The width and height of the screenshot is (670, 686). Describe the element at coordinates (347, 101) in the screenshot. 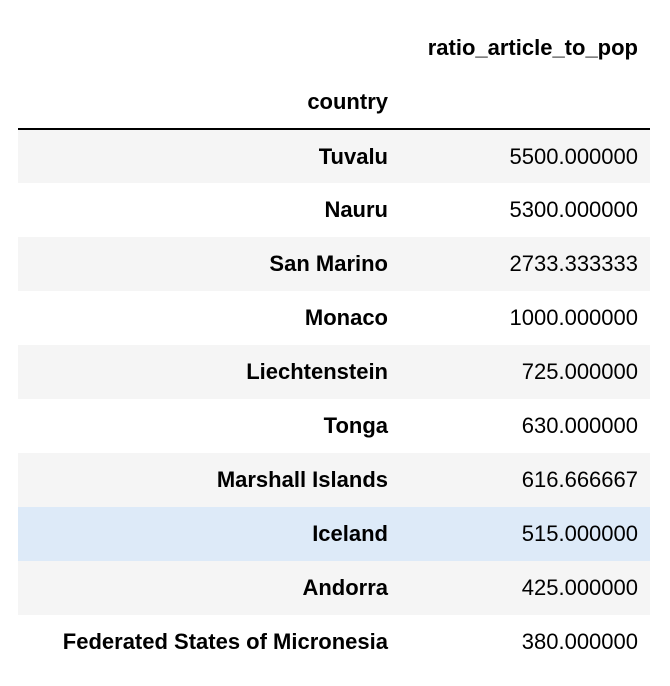

I see `index-name-header: country` at that location.